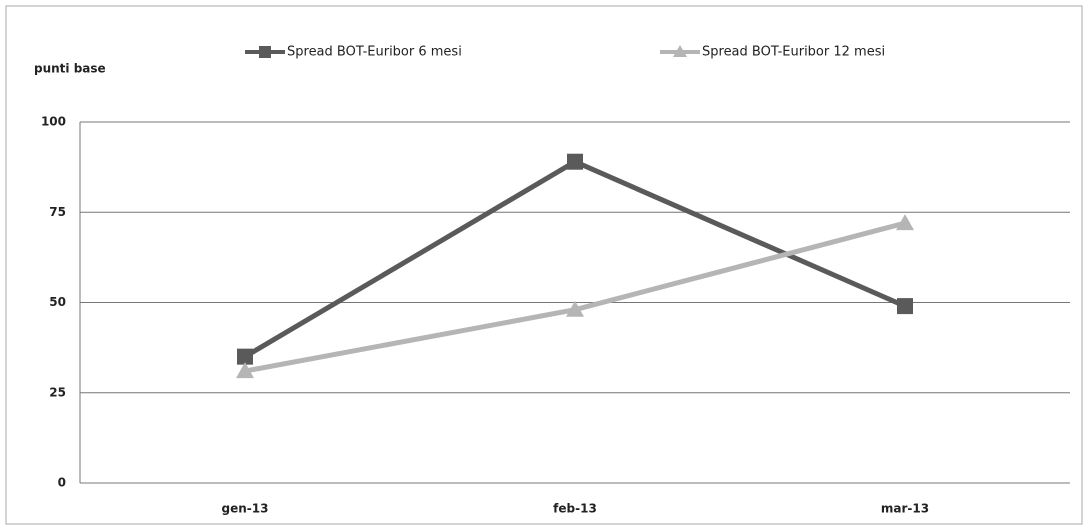  What do you see at coordinates (245, 509) in the screenshot?
I see `x-tick-label: gen-13` at bounding box center [245, 509].